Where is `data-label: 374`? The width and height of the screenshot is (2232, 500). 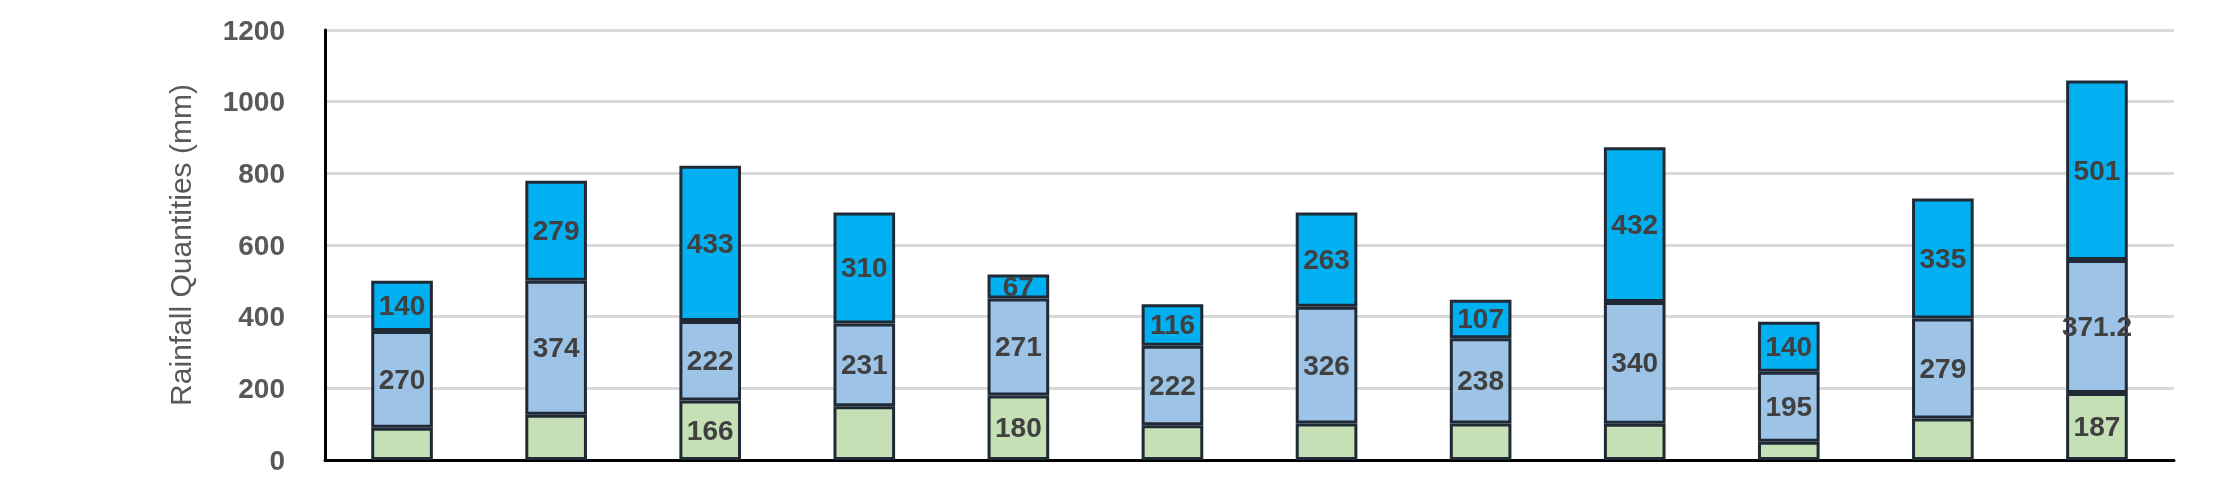
data-label: 374 is located at coordinates (556, 348).